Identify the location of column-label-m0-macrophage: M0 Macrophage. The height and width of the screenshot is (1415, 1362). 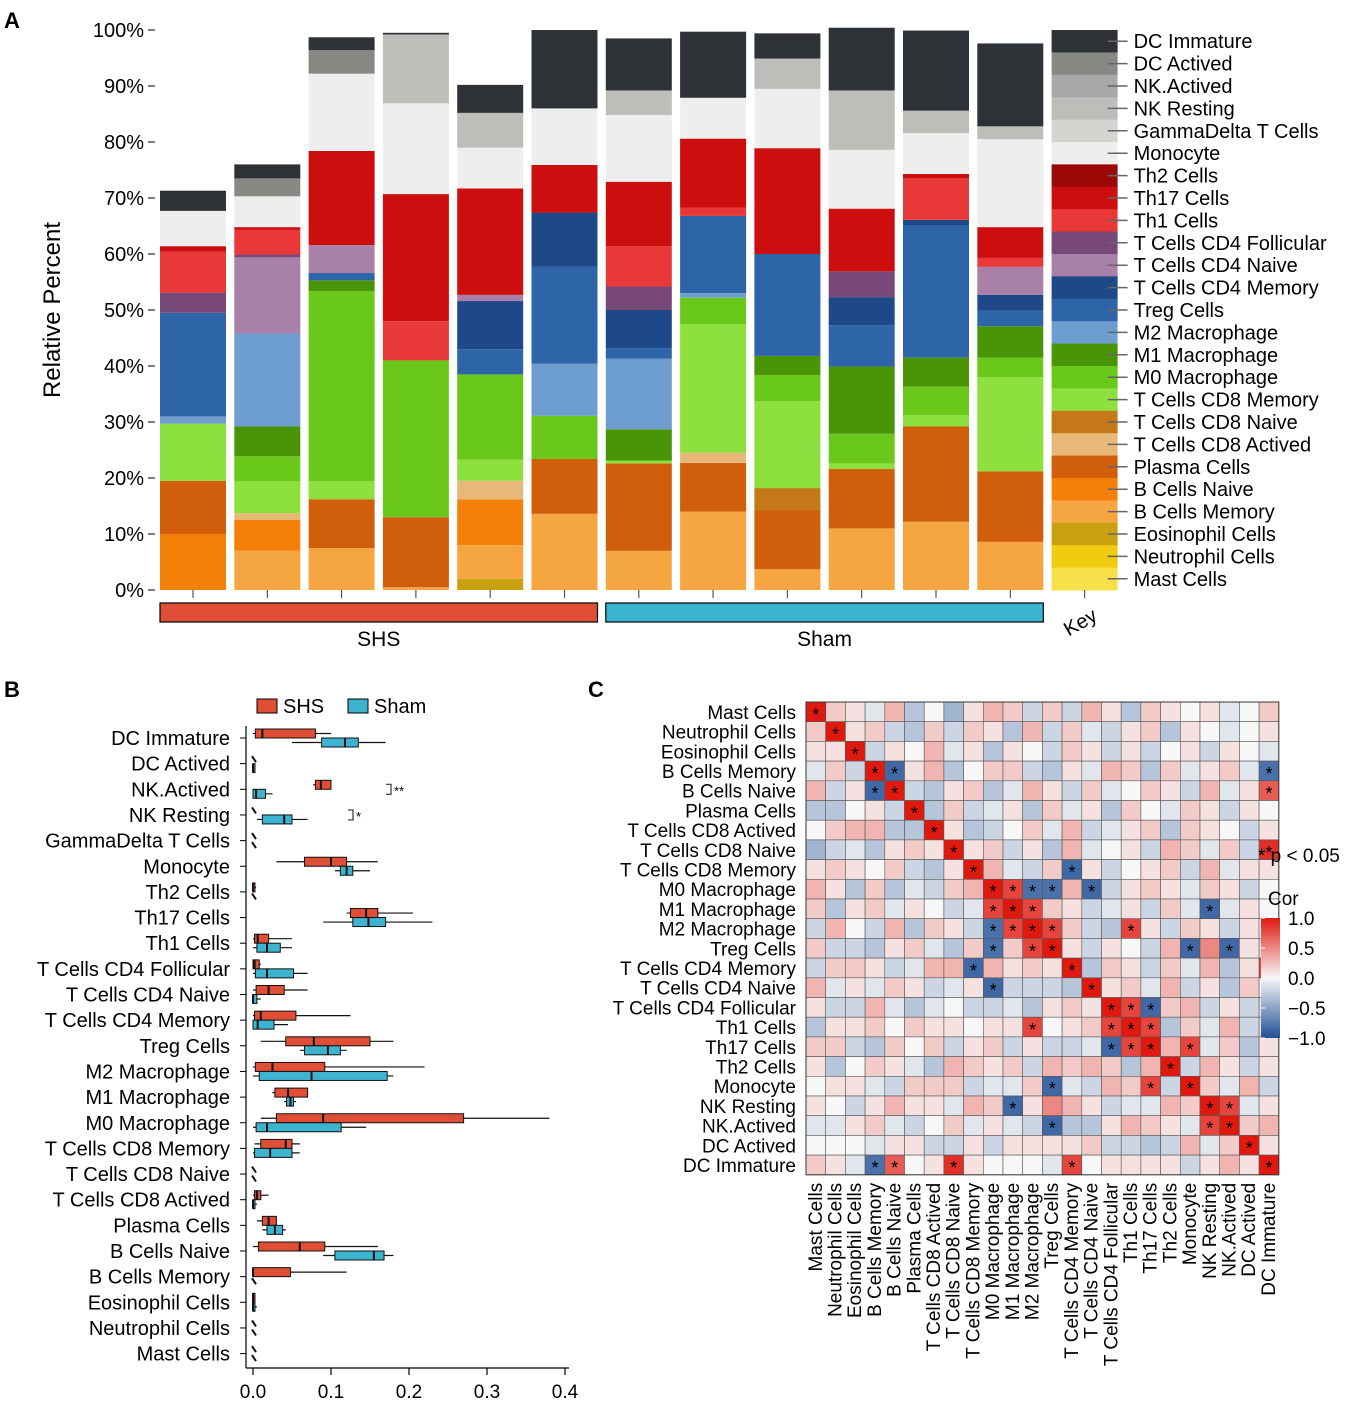
(993, 1251).